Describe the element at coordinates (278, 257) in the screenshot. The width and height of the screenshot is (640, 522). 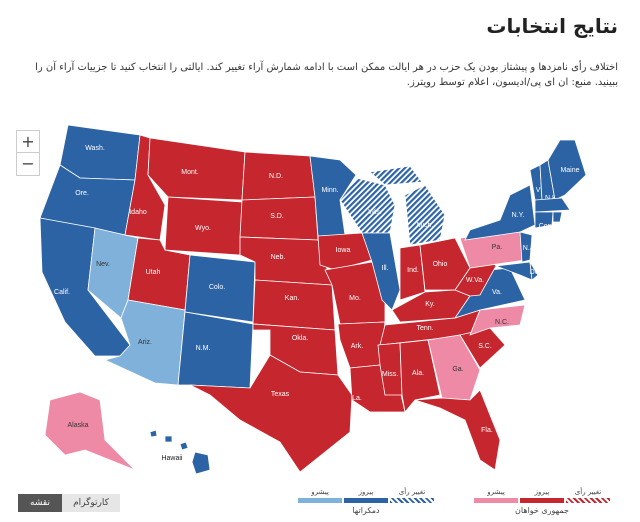
I see `state-label: Neb.` at that location.